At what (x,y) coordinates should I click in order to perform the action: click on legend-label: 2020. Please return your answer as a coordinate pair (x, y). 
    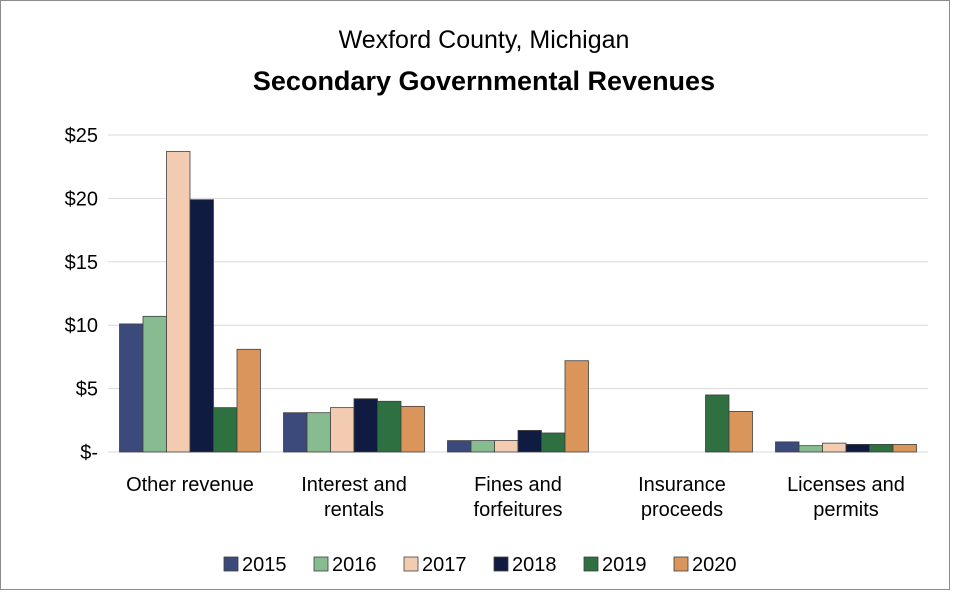
    Looking at the image, I should click on (714, 565).